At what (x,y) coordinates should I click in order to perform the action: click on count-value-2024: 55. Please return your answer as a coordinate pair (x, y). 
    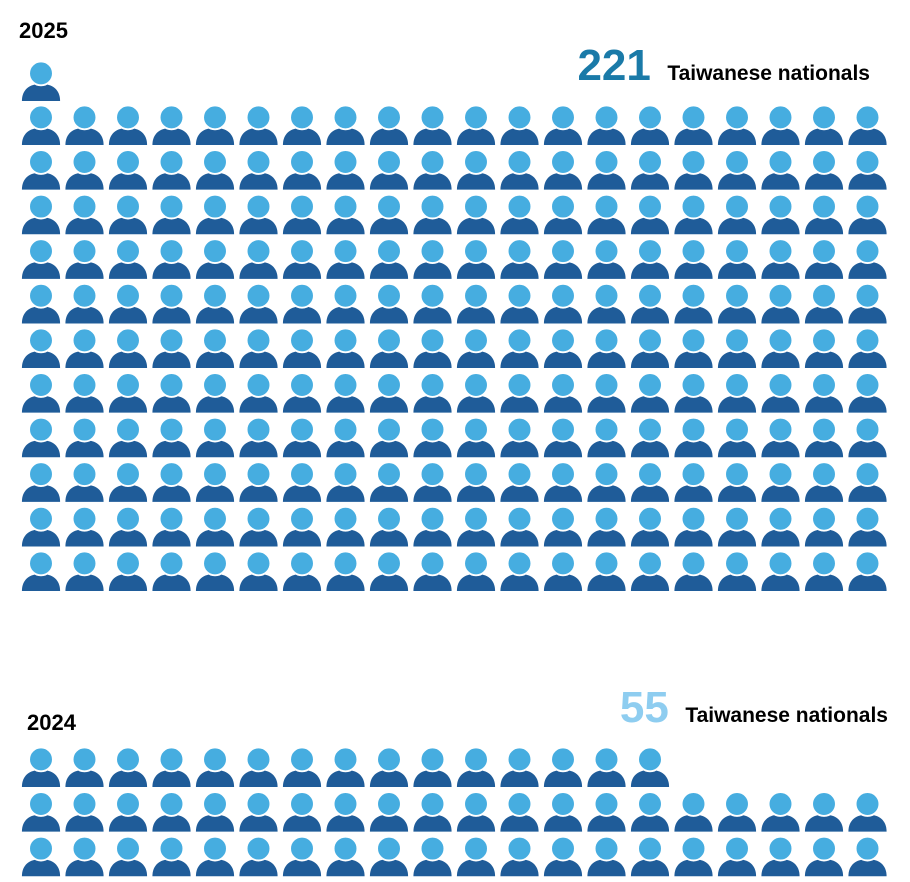
    Looking at the image, I should click on (644, 707).